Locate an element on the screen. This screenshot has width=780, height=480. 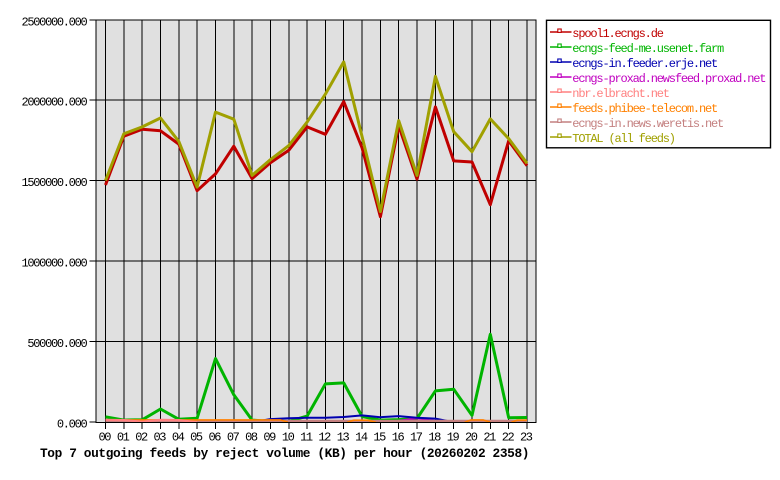
svg-text: ecngs-in.feeder.erje.net is located at coordinates (644, 64).